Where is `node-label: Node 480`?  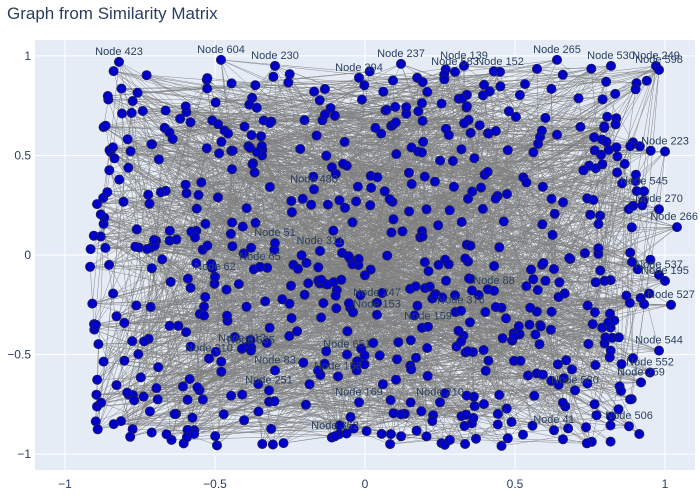 node-label: Node 480 is located at coordinates (314, 179).